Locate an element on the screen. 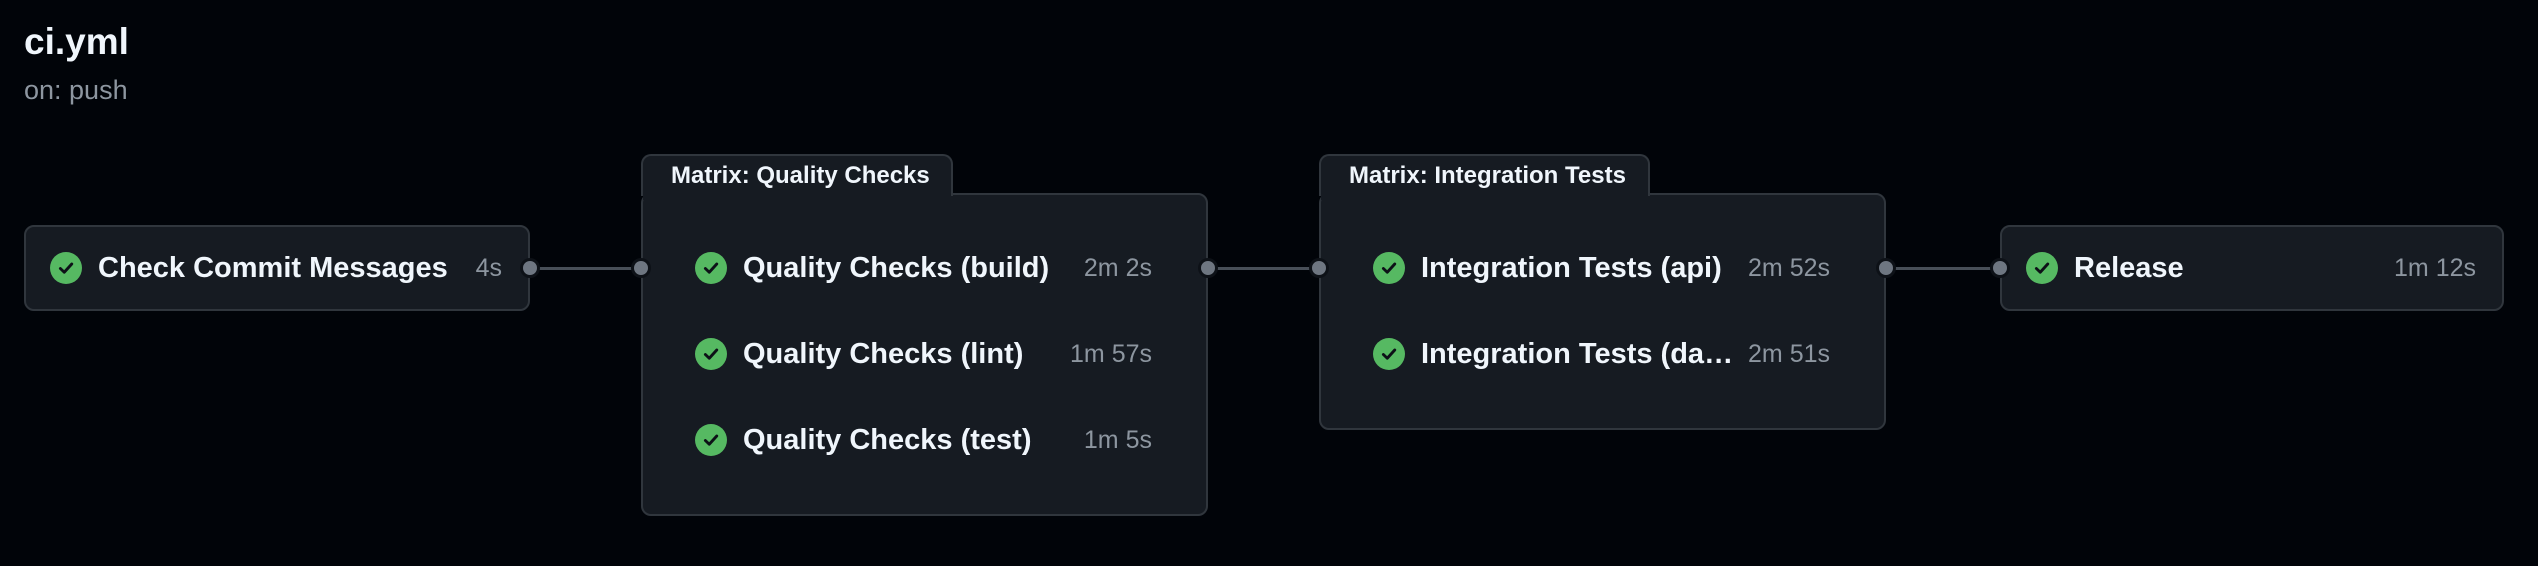  job-duration: 2m 2s is located at coordinates (1117, 267).